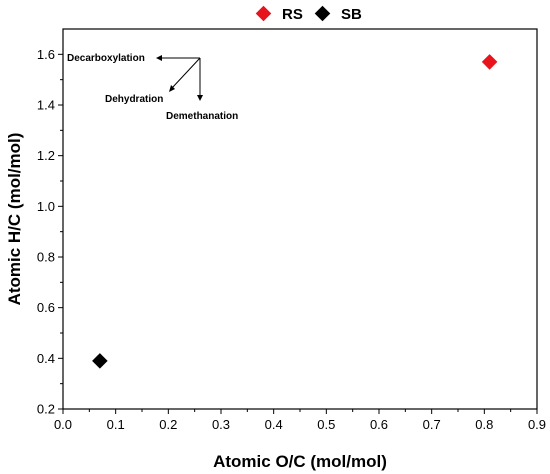 This screenshot has height=474, width=550. I want to click on annotation-demethanation: Demethanation, so click(202, 116).